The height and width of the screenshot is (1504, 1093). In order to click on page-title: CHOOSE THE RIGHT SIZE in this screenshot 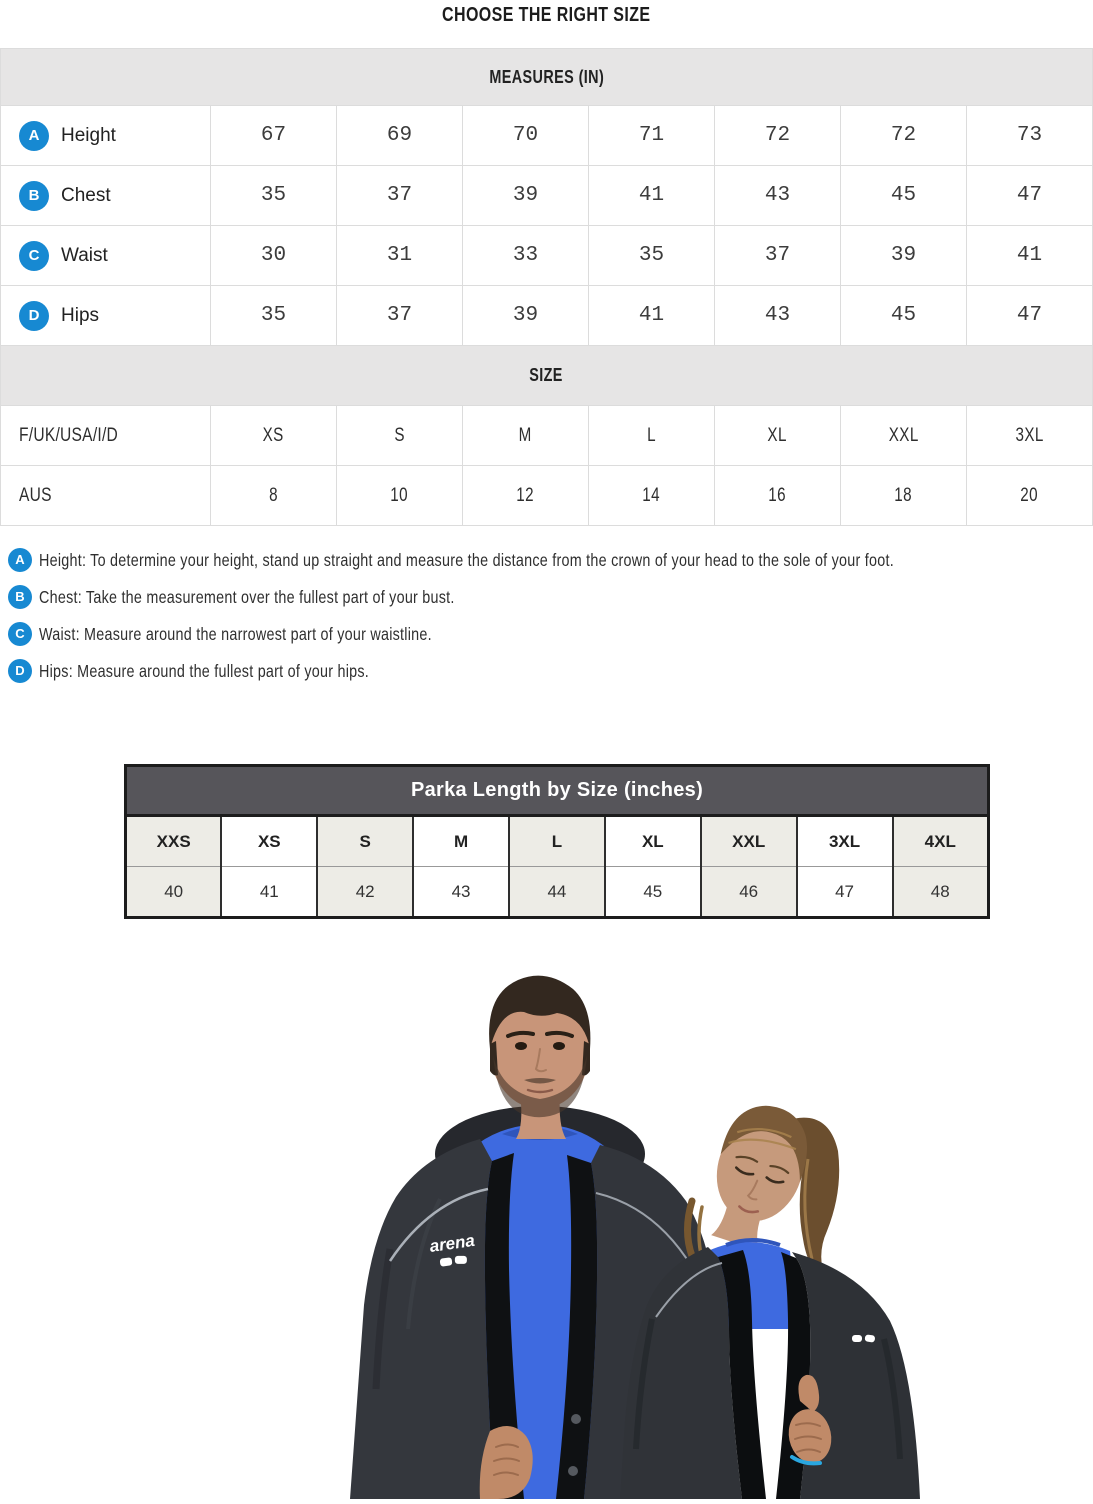, I will do `click(546, 13)`.